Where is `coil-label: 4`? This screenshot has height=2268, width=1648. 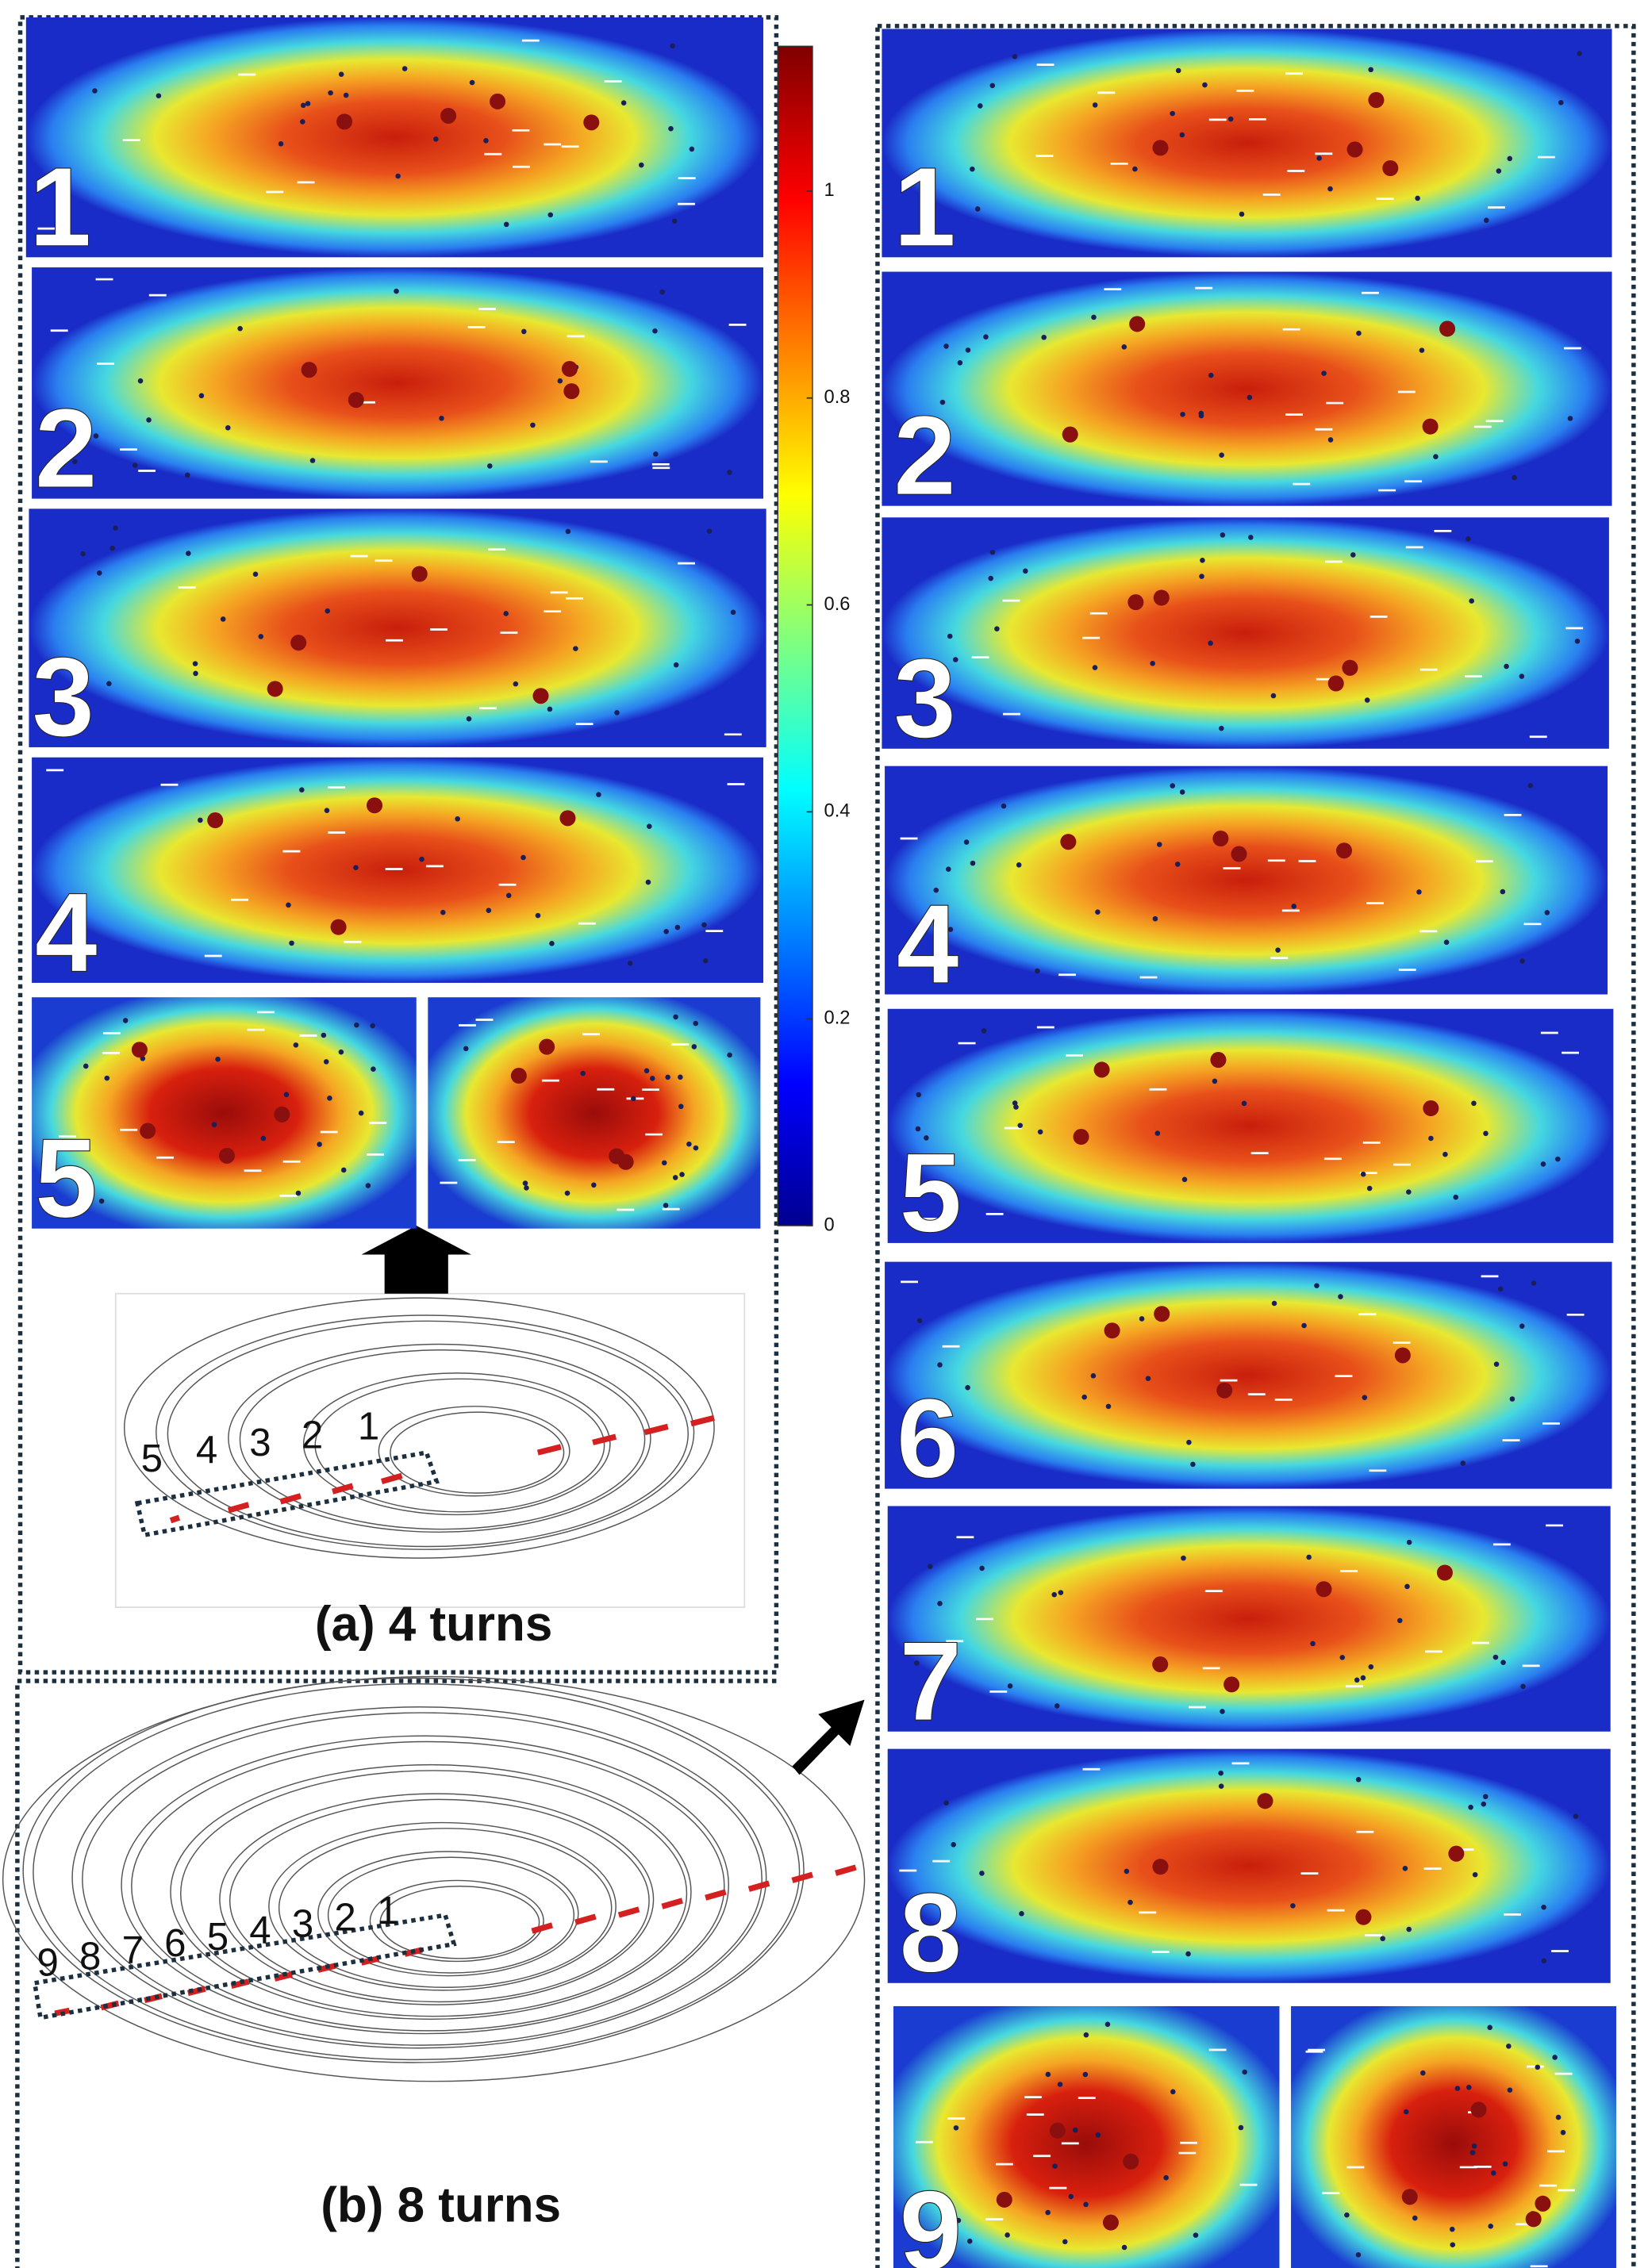 coil-label: 4 is located at coordinates (260, 1931).